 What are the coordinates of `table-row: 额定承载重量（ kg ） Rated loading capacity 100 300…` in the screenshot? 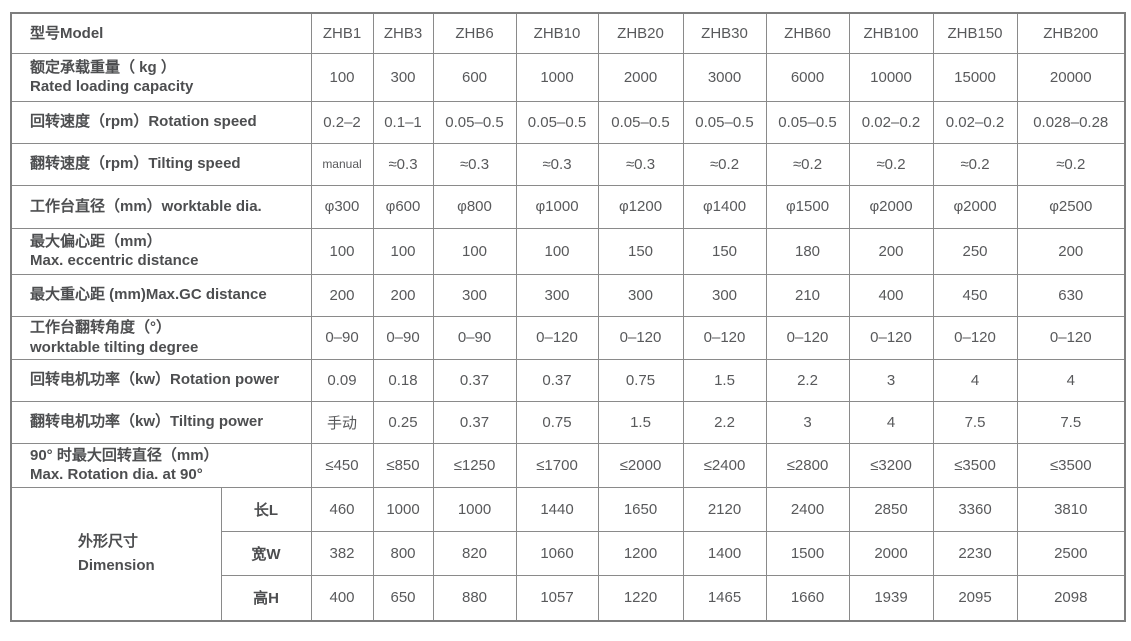 It's located at (568, 77).